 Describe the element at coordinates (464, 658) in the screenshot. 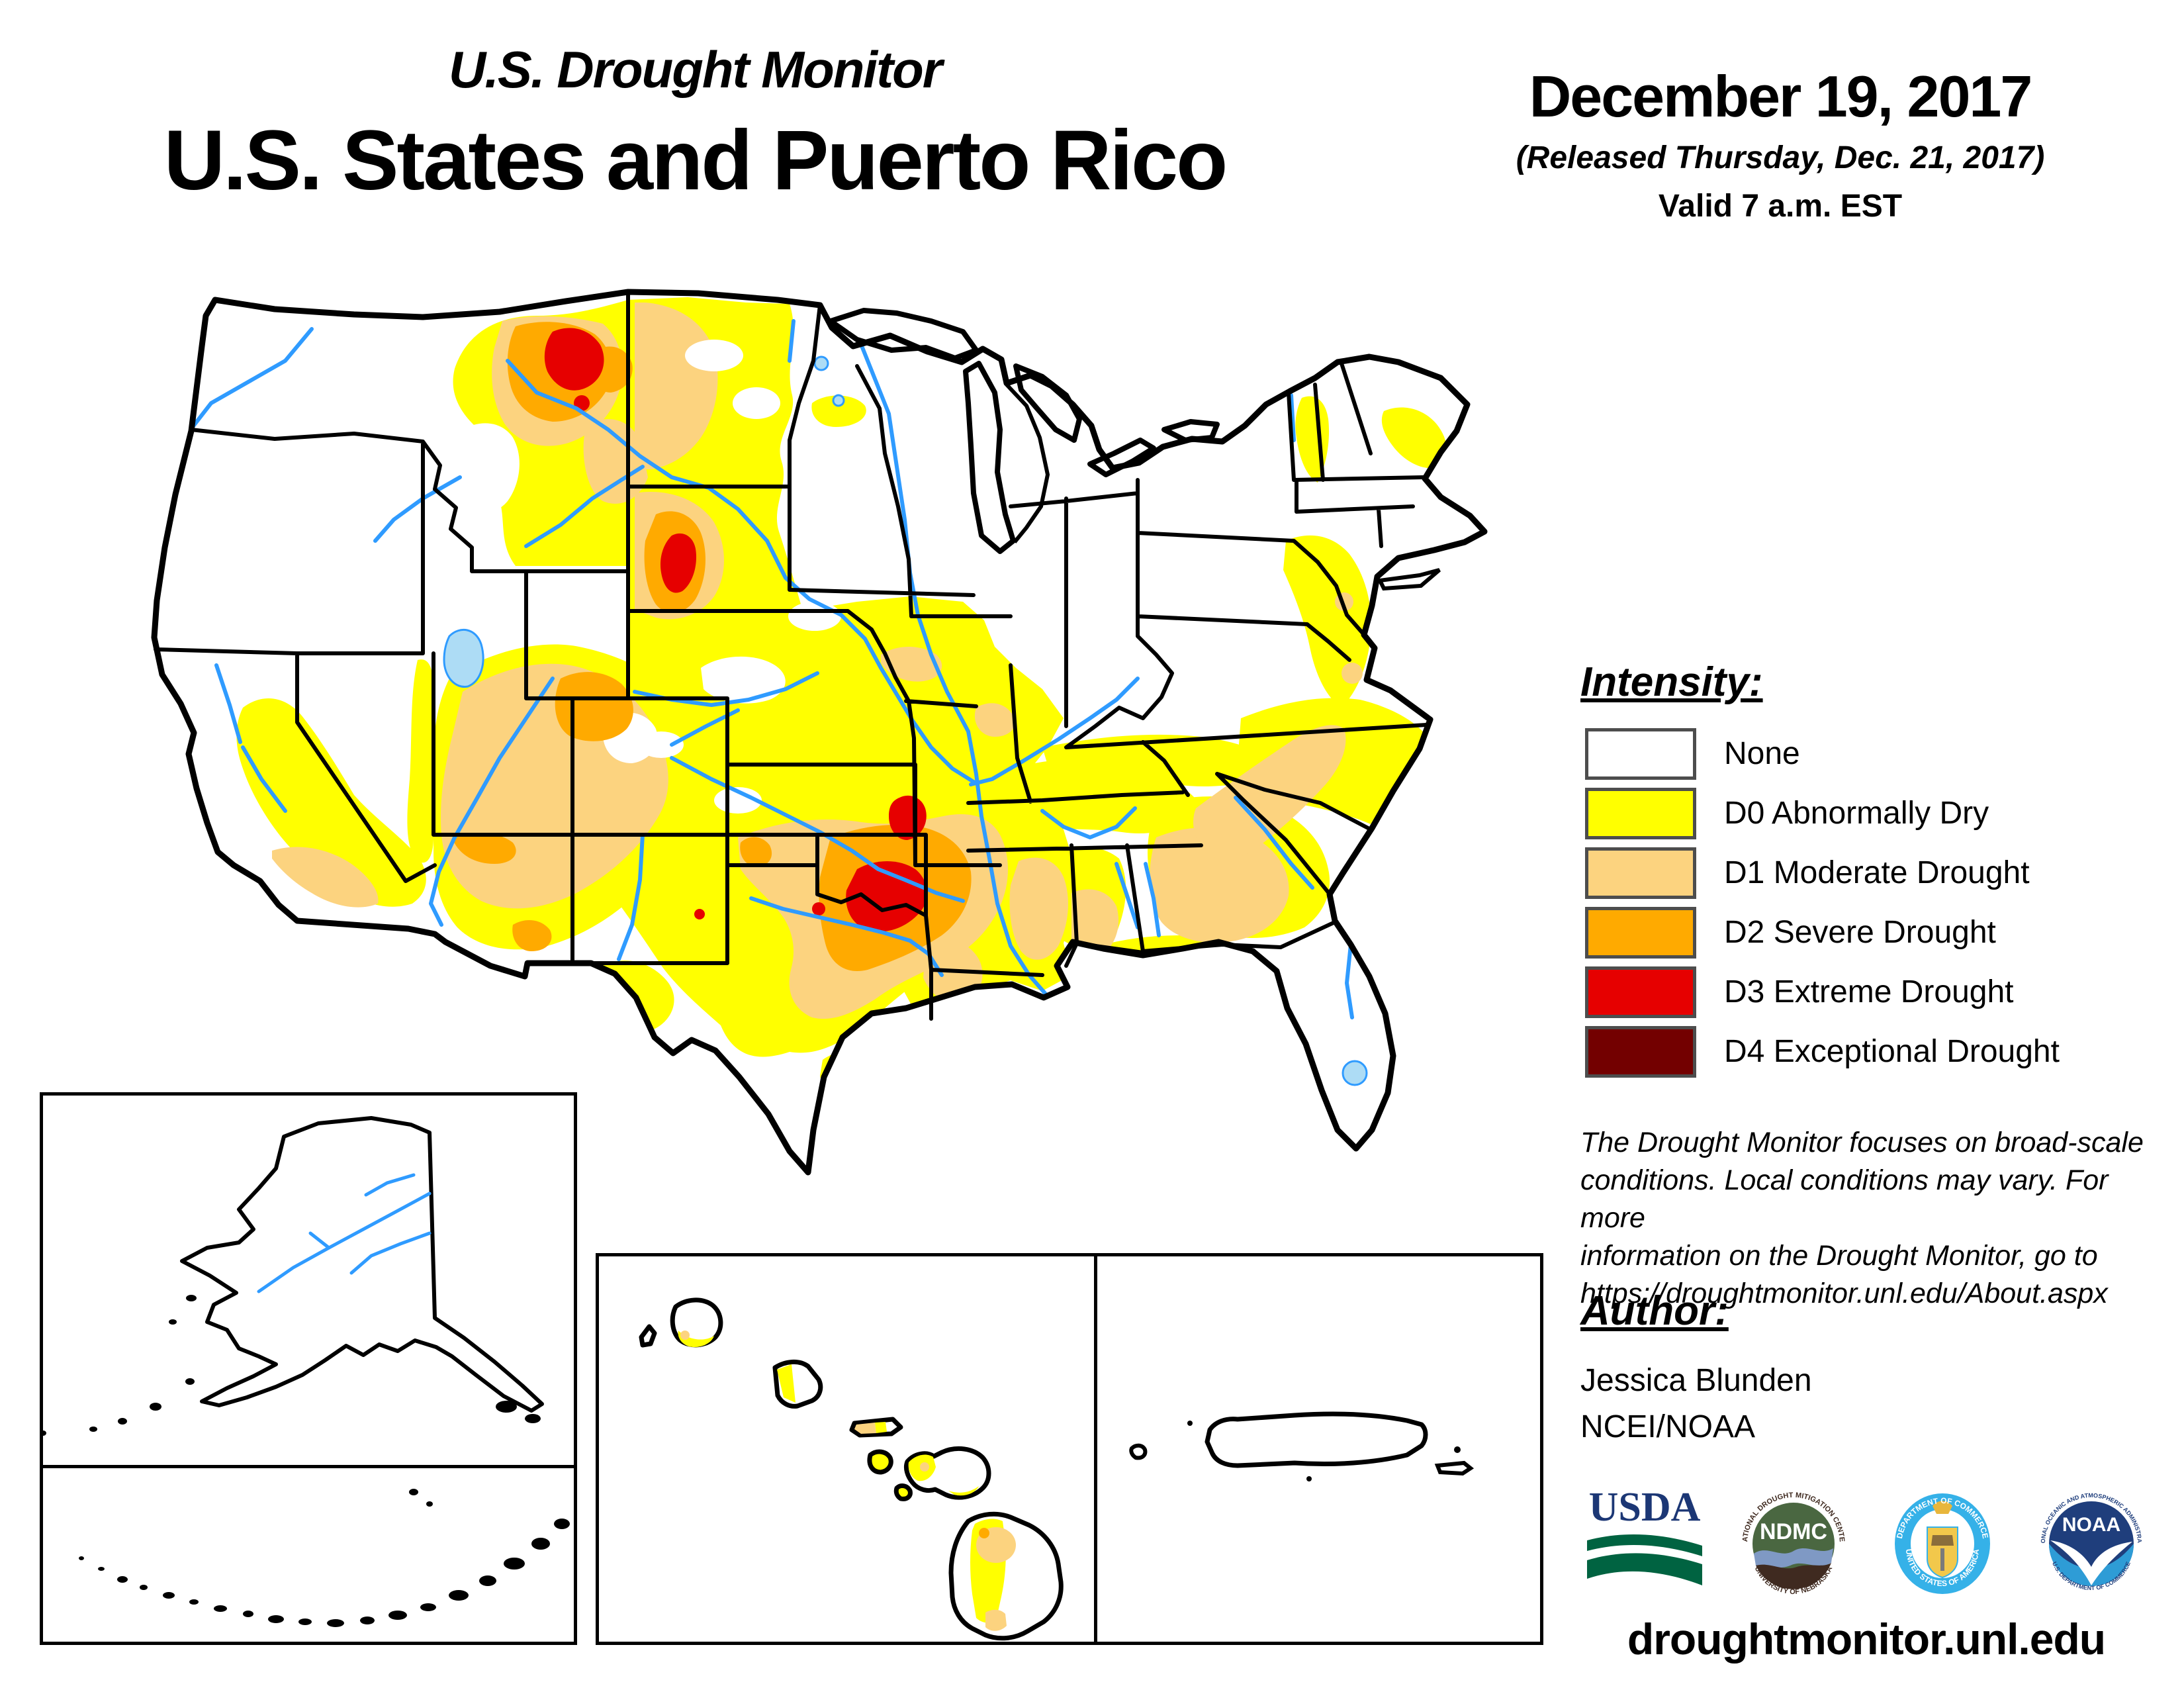

I see `great-salt-lake` at that location.